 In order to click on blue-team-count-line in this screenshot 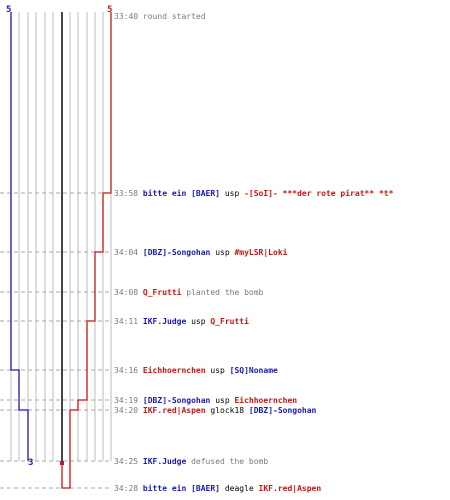, I will do `click(19, 236)`.